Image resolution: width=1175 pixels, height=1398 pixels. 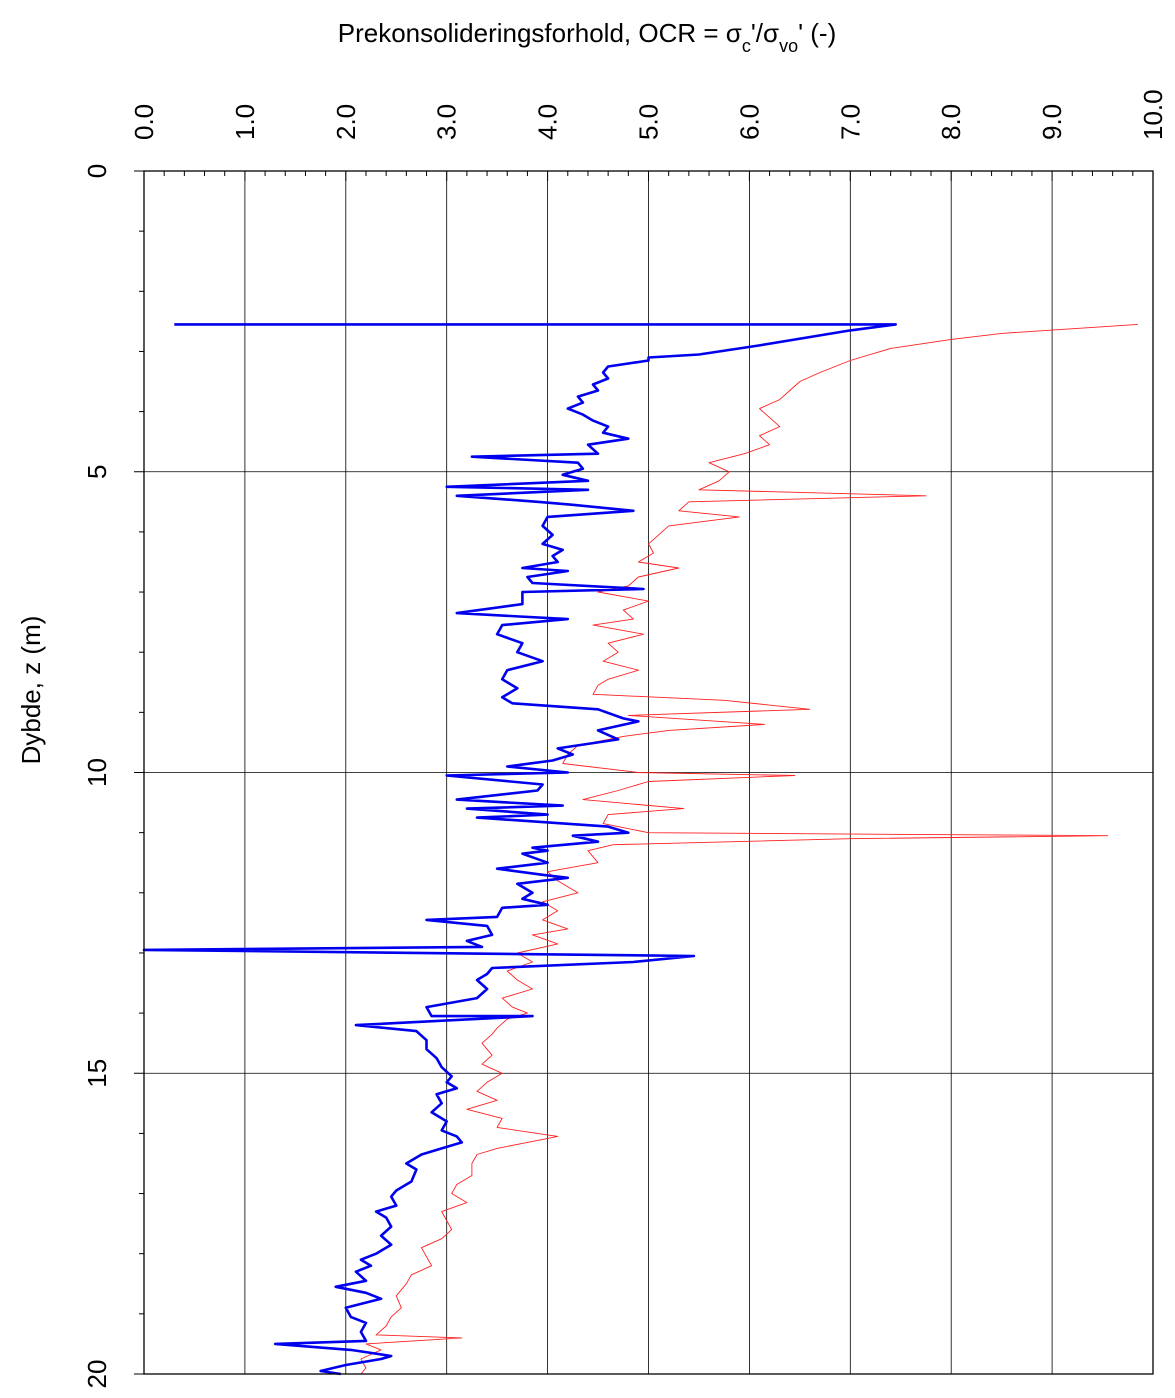 I want to click on y-axis-title: Dybde, z (m), so click(x=31, y=690).